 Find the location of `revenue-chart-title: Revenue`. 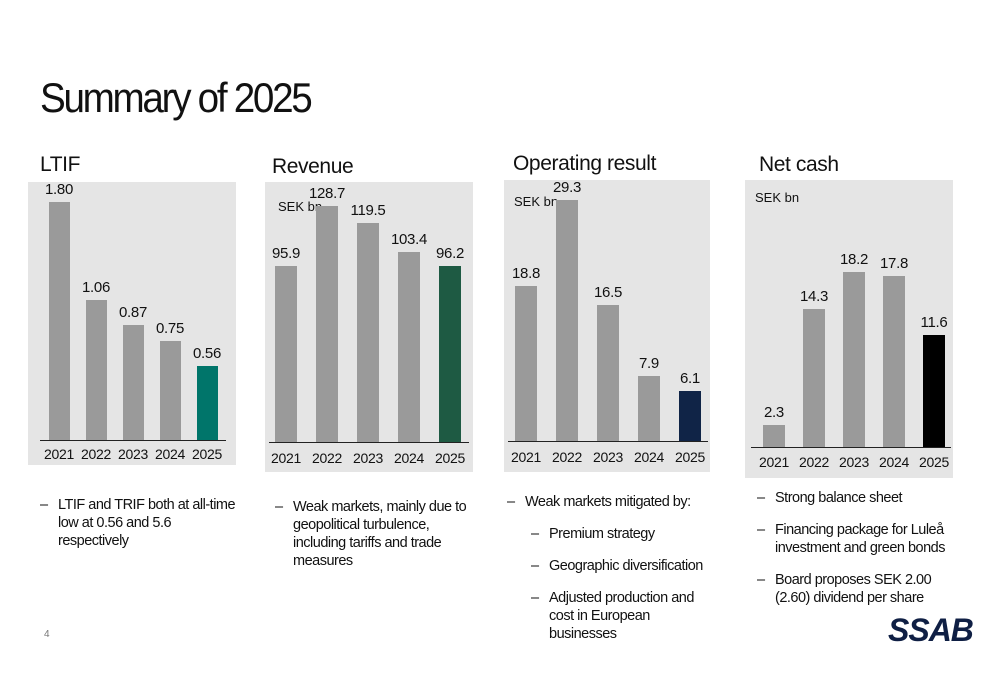

revenue-chart-title: Revenue is located at coordinates (313, 166).